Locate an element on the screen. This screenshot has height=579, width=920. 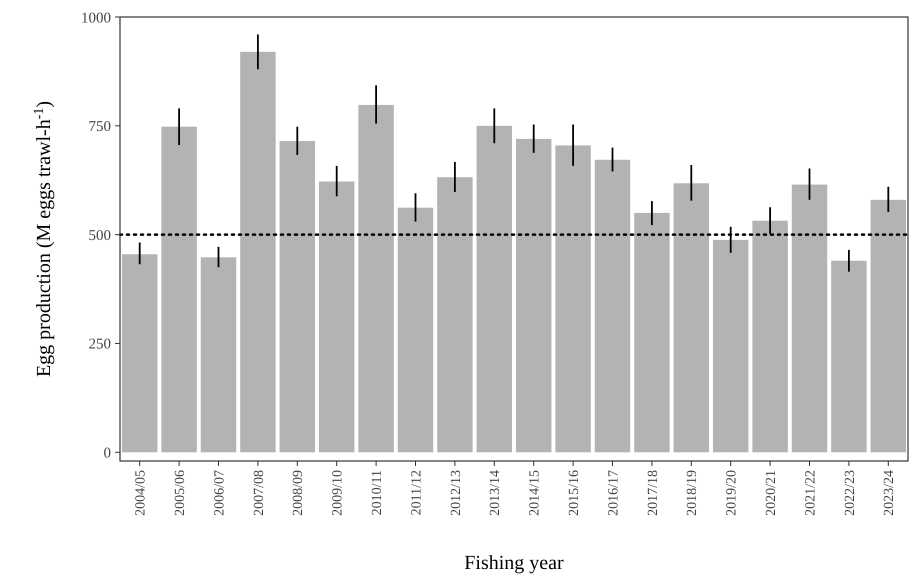
x-tick-label: 2008/09 is located at coordinates (298, 493).